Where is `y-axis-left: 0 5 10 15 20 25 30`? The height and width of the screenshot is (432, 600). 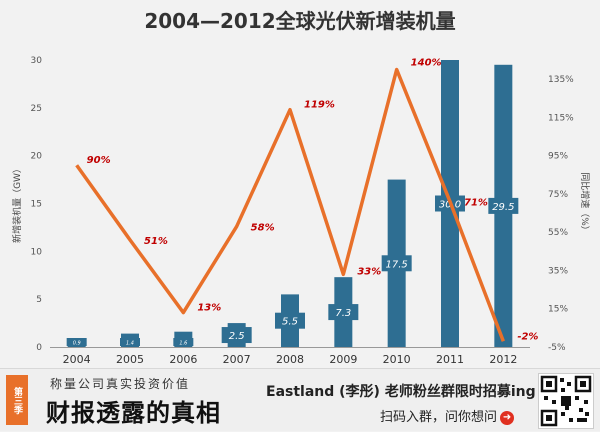
y-axis-left: 0 5 10 15 20 25 30 is located at coordinates (37, 204).